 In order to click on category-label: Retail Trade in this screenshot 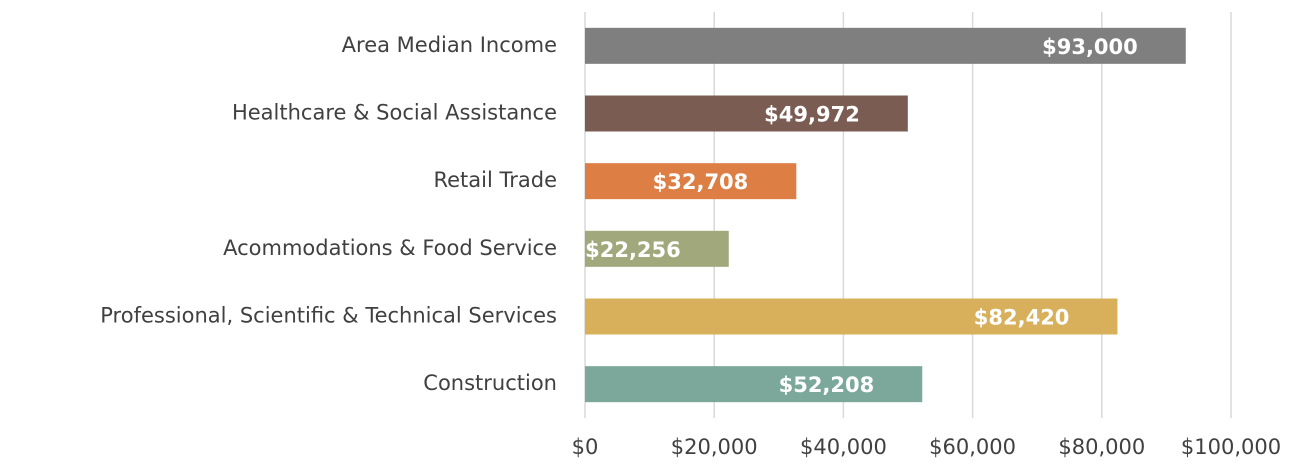, I will do `click(495, 180)`.